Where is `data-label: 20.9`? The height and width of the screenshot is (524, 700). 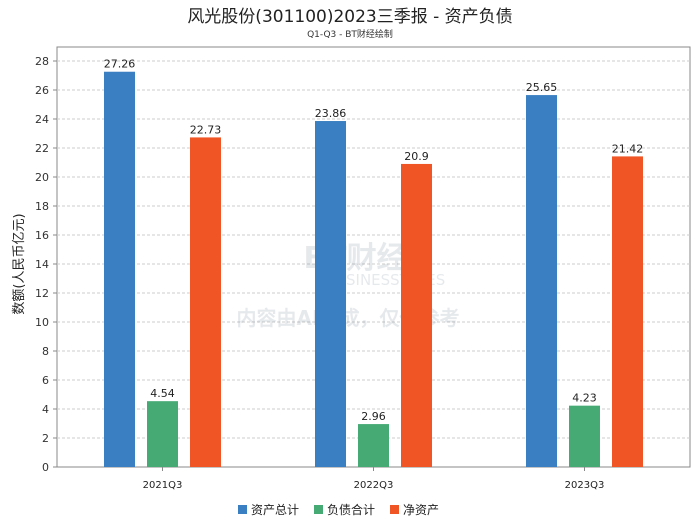
data-label: 20.9 is located at coordinates (416, 156).